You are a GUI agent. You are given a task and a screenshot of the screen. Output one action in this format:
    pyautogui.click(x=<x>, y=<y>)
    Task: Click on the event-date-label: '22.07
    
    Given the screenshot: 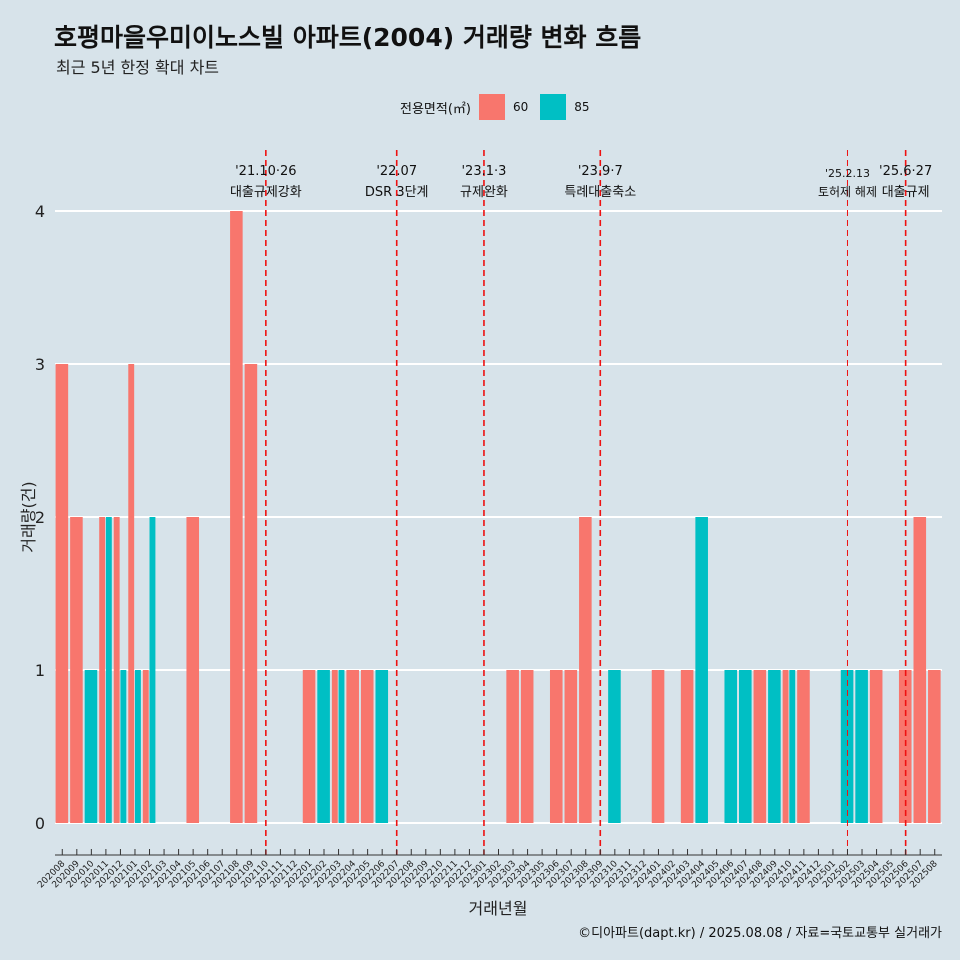 What is the action you would take?
    pyautogui.click(x=396, y=171)
    